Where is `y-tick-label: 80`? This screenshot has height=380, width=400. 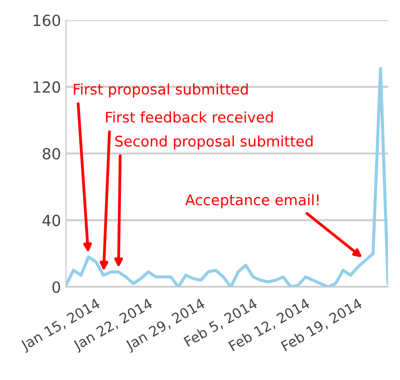
y-tick-label: 80 is located at coordinates (51, 154).